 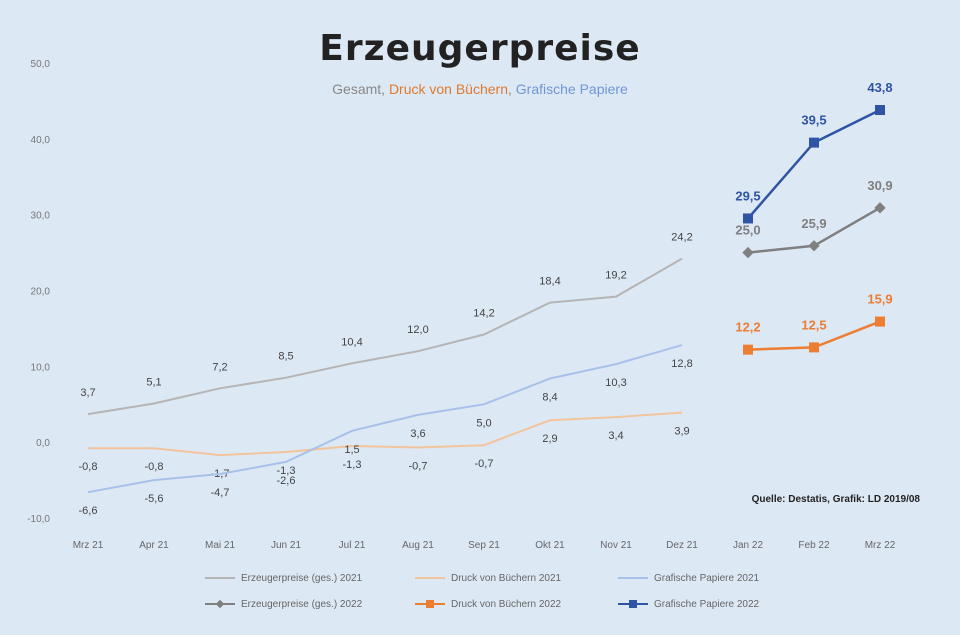 I want to click on data-label: 7,2, so click(x=219, y=367).